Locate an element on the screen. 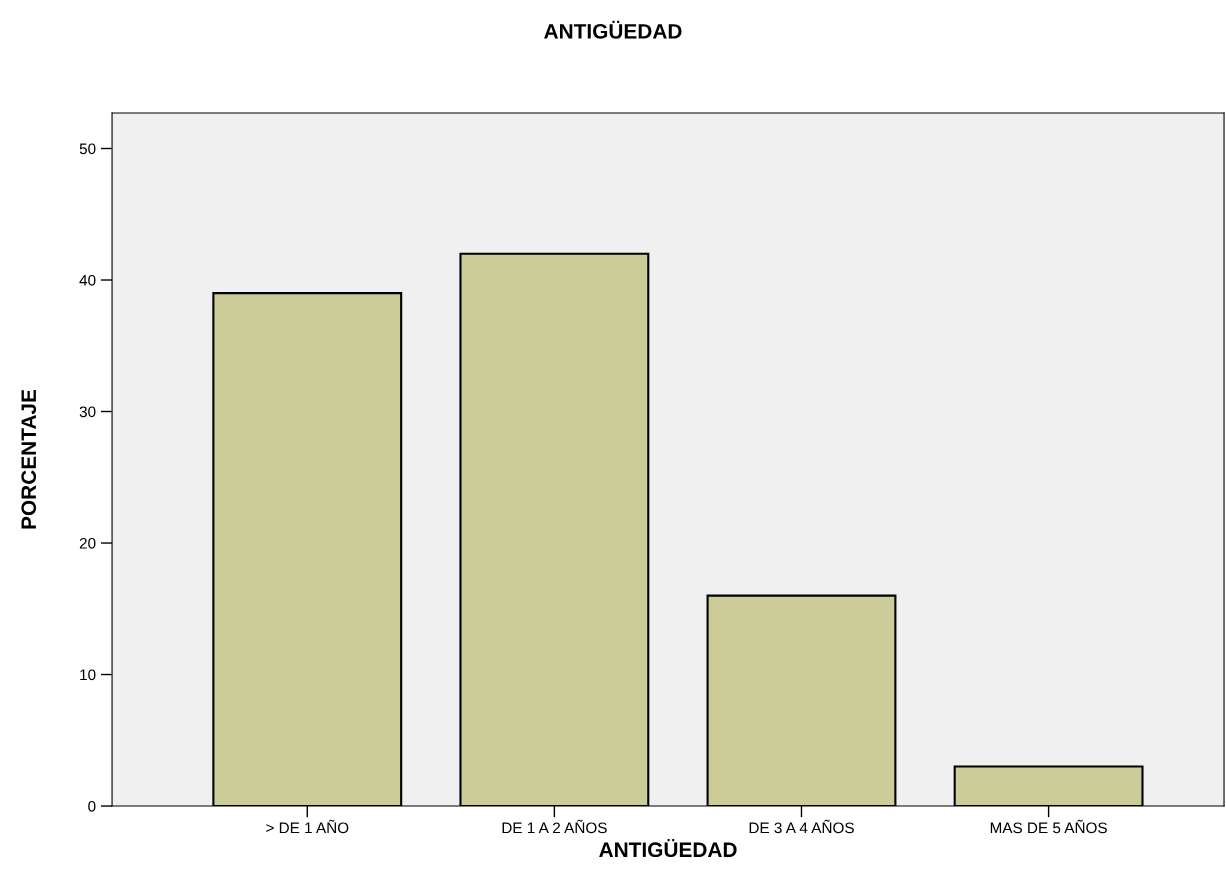  y-tick-label: 40 is located at coordinates (87, 280).